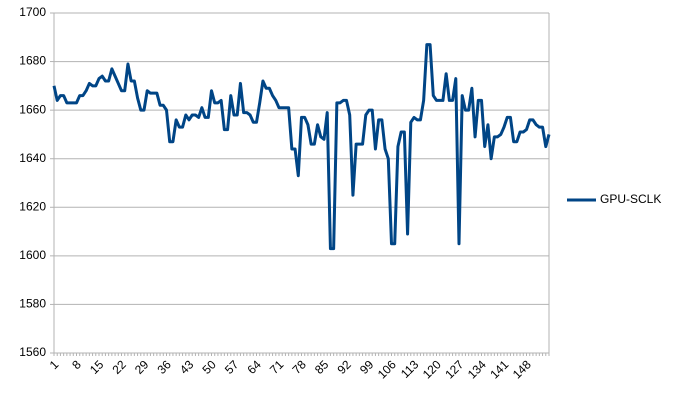  Describe the element at coordinates (97, 367) in the screenshot. I see `x-tick-label: 15` at that location.